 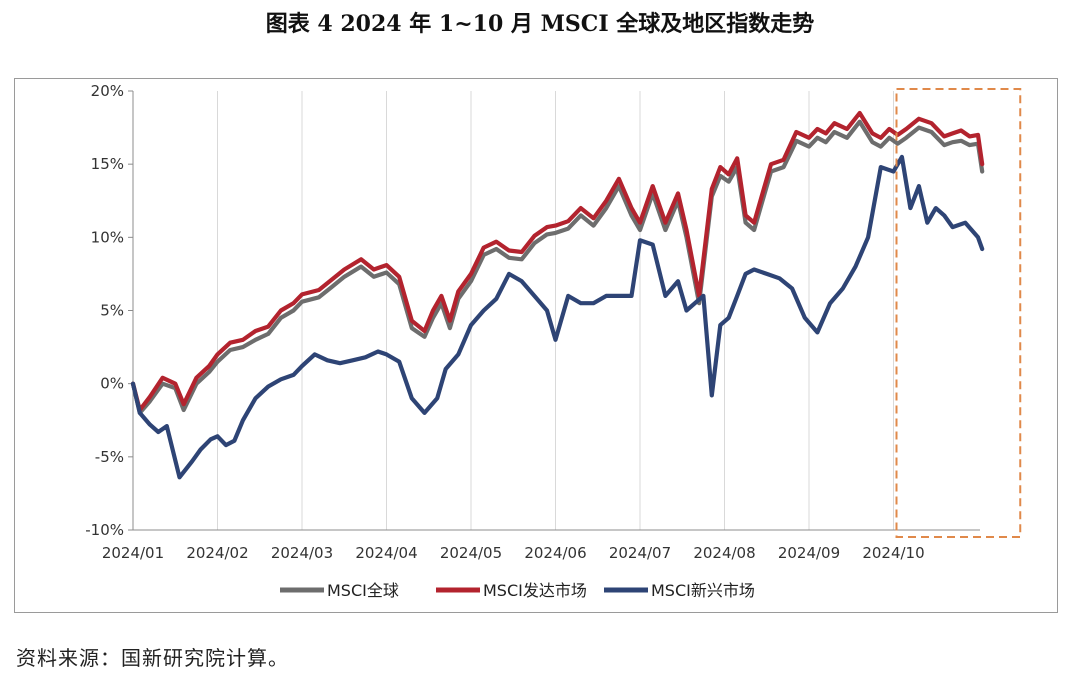 What do you see at coordinates (640, 553) in the screenshot?
I see `x-tick-label: 2024/07` at bounding box center [640, 553].